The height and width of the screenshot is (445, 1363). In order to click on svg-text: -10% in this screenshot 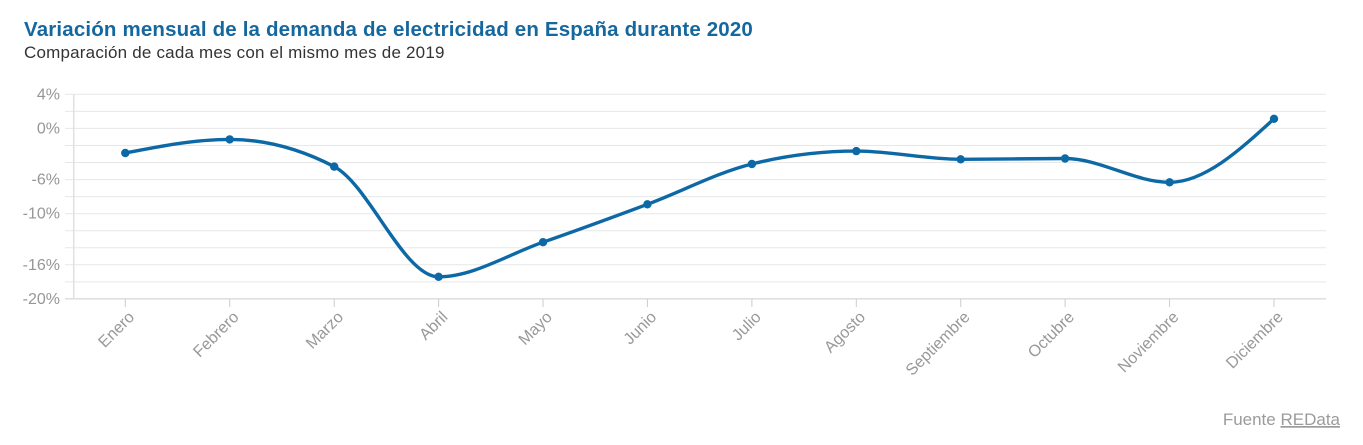, I will do `click(41, 214)`.